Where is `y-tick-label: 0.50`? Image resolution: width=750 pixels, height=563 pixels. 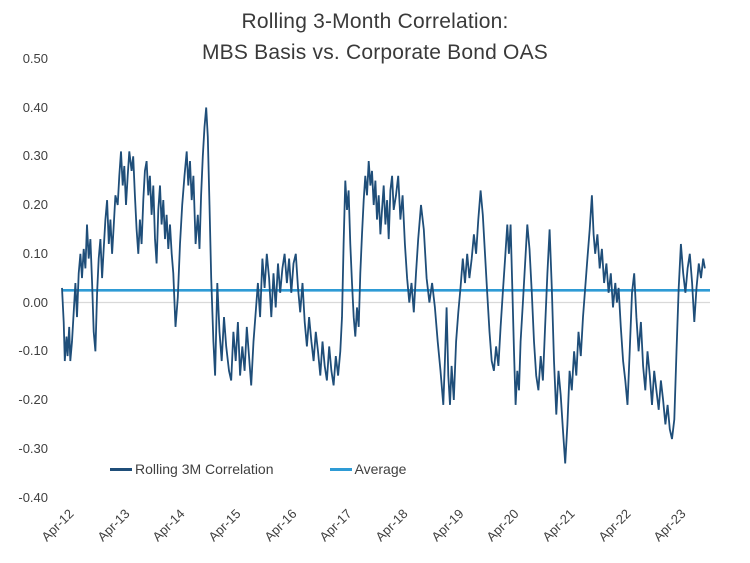
y-tick-label: 0.50 is located at coordinates (35, 58).